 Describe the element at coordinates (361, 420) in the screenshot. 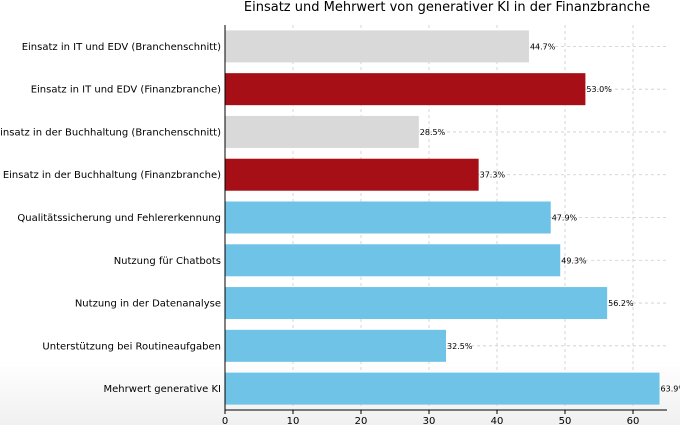

I see `x-tick-label: 20` at that location.